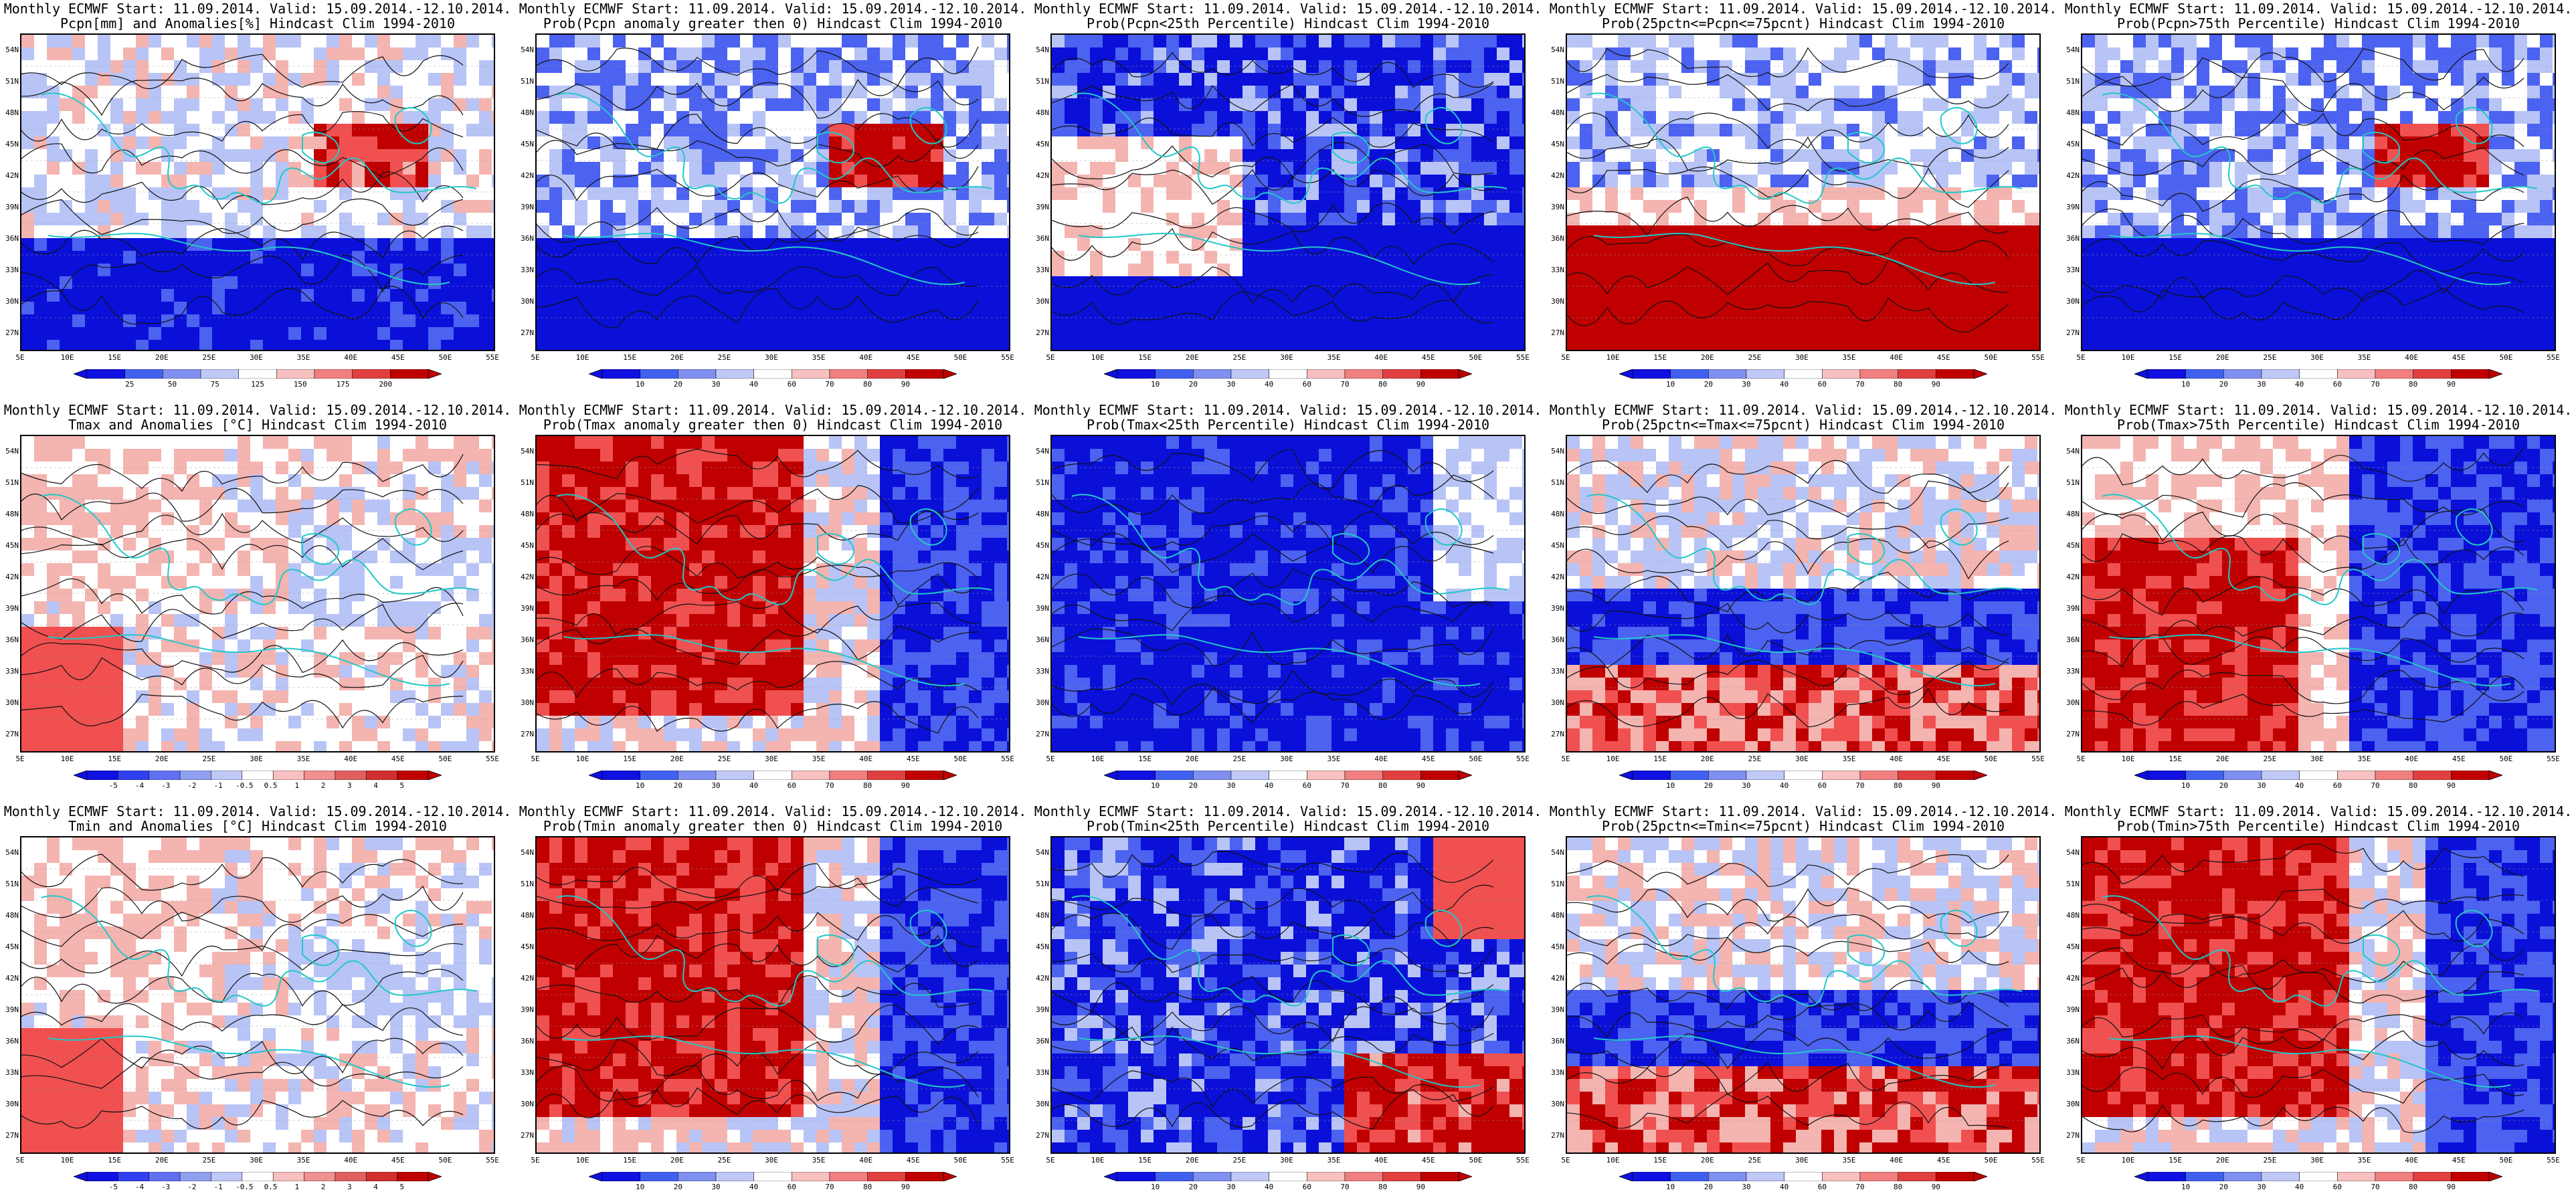 This screenshot has height=1204, width=2576. Describe the element at coordinates (1557, 175) in the screenshot. I see `latitude-label: 42N` at that location.